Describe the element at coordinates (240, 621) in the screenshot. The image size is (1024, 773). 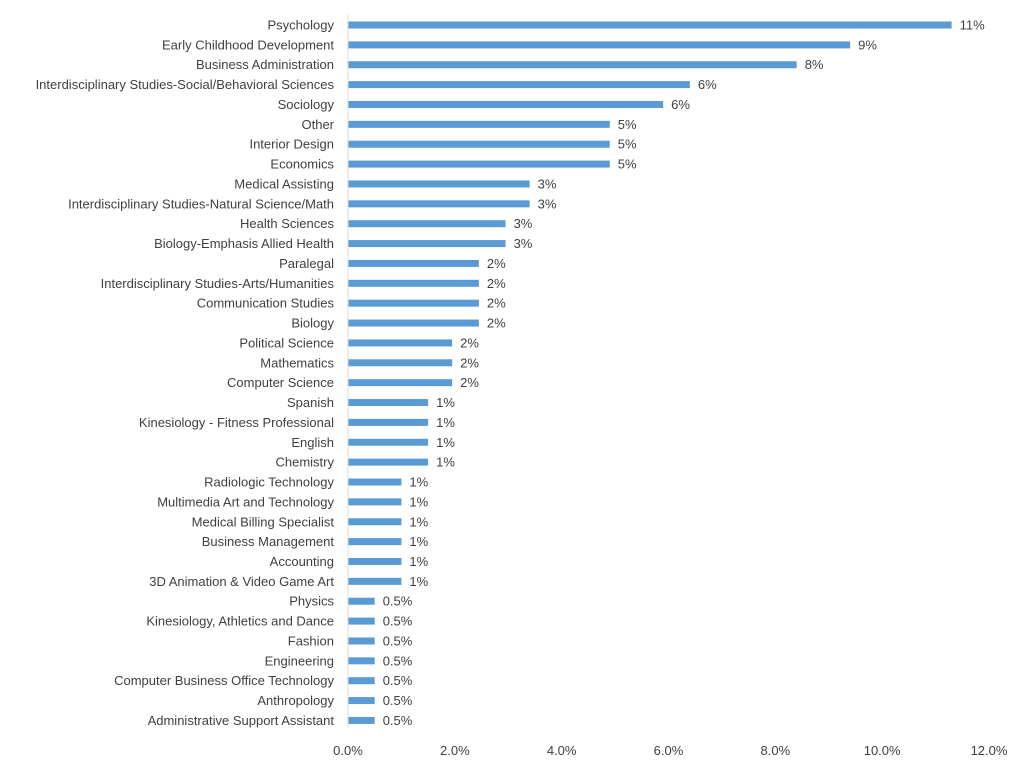
I see `category-label: Kinesiology, Athletics and Dance` at that location.